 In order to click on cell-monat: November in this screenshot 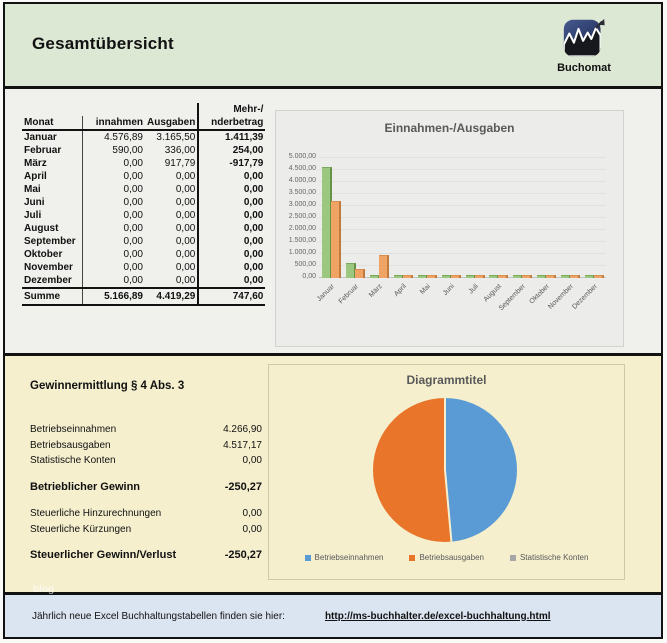, I will do `click(52, 267)`.